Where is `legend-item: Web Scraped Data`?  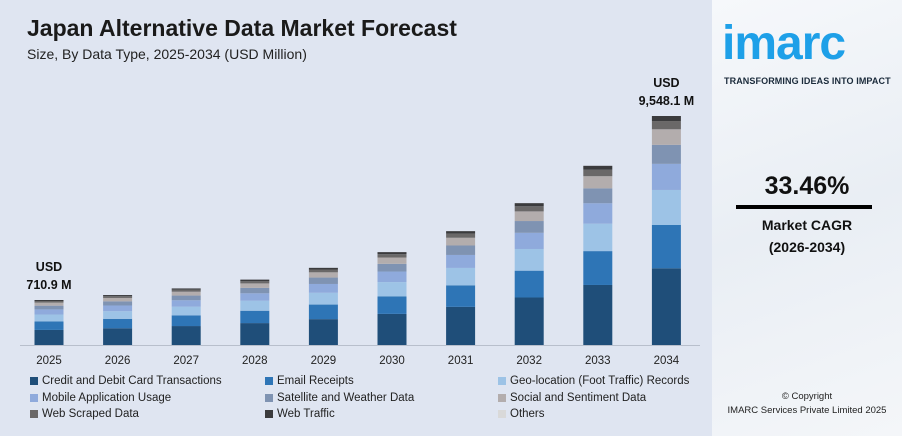 legend-item: Web Scraped Data is located at coordinates (84, 414).